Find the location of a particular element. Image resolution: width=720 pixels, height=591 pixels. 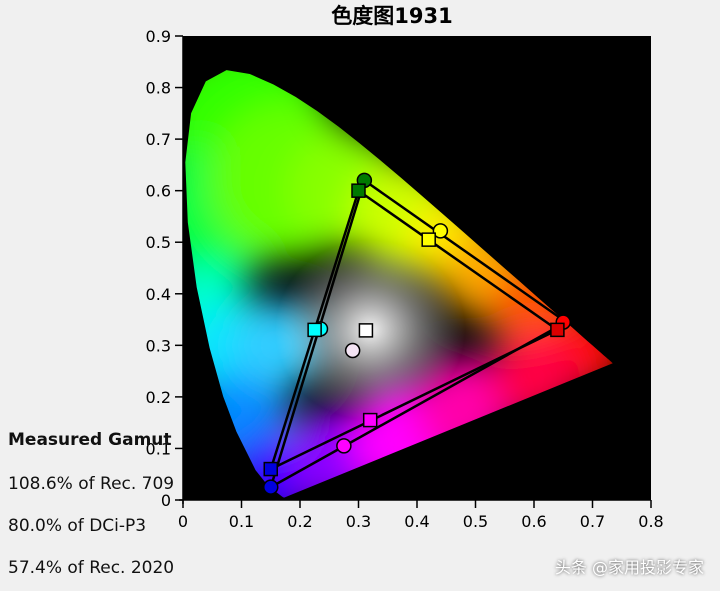

measured-blue-marker is located at coordinates (271, 487).